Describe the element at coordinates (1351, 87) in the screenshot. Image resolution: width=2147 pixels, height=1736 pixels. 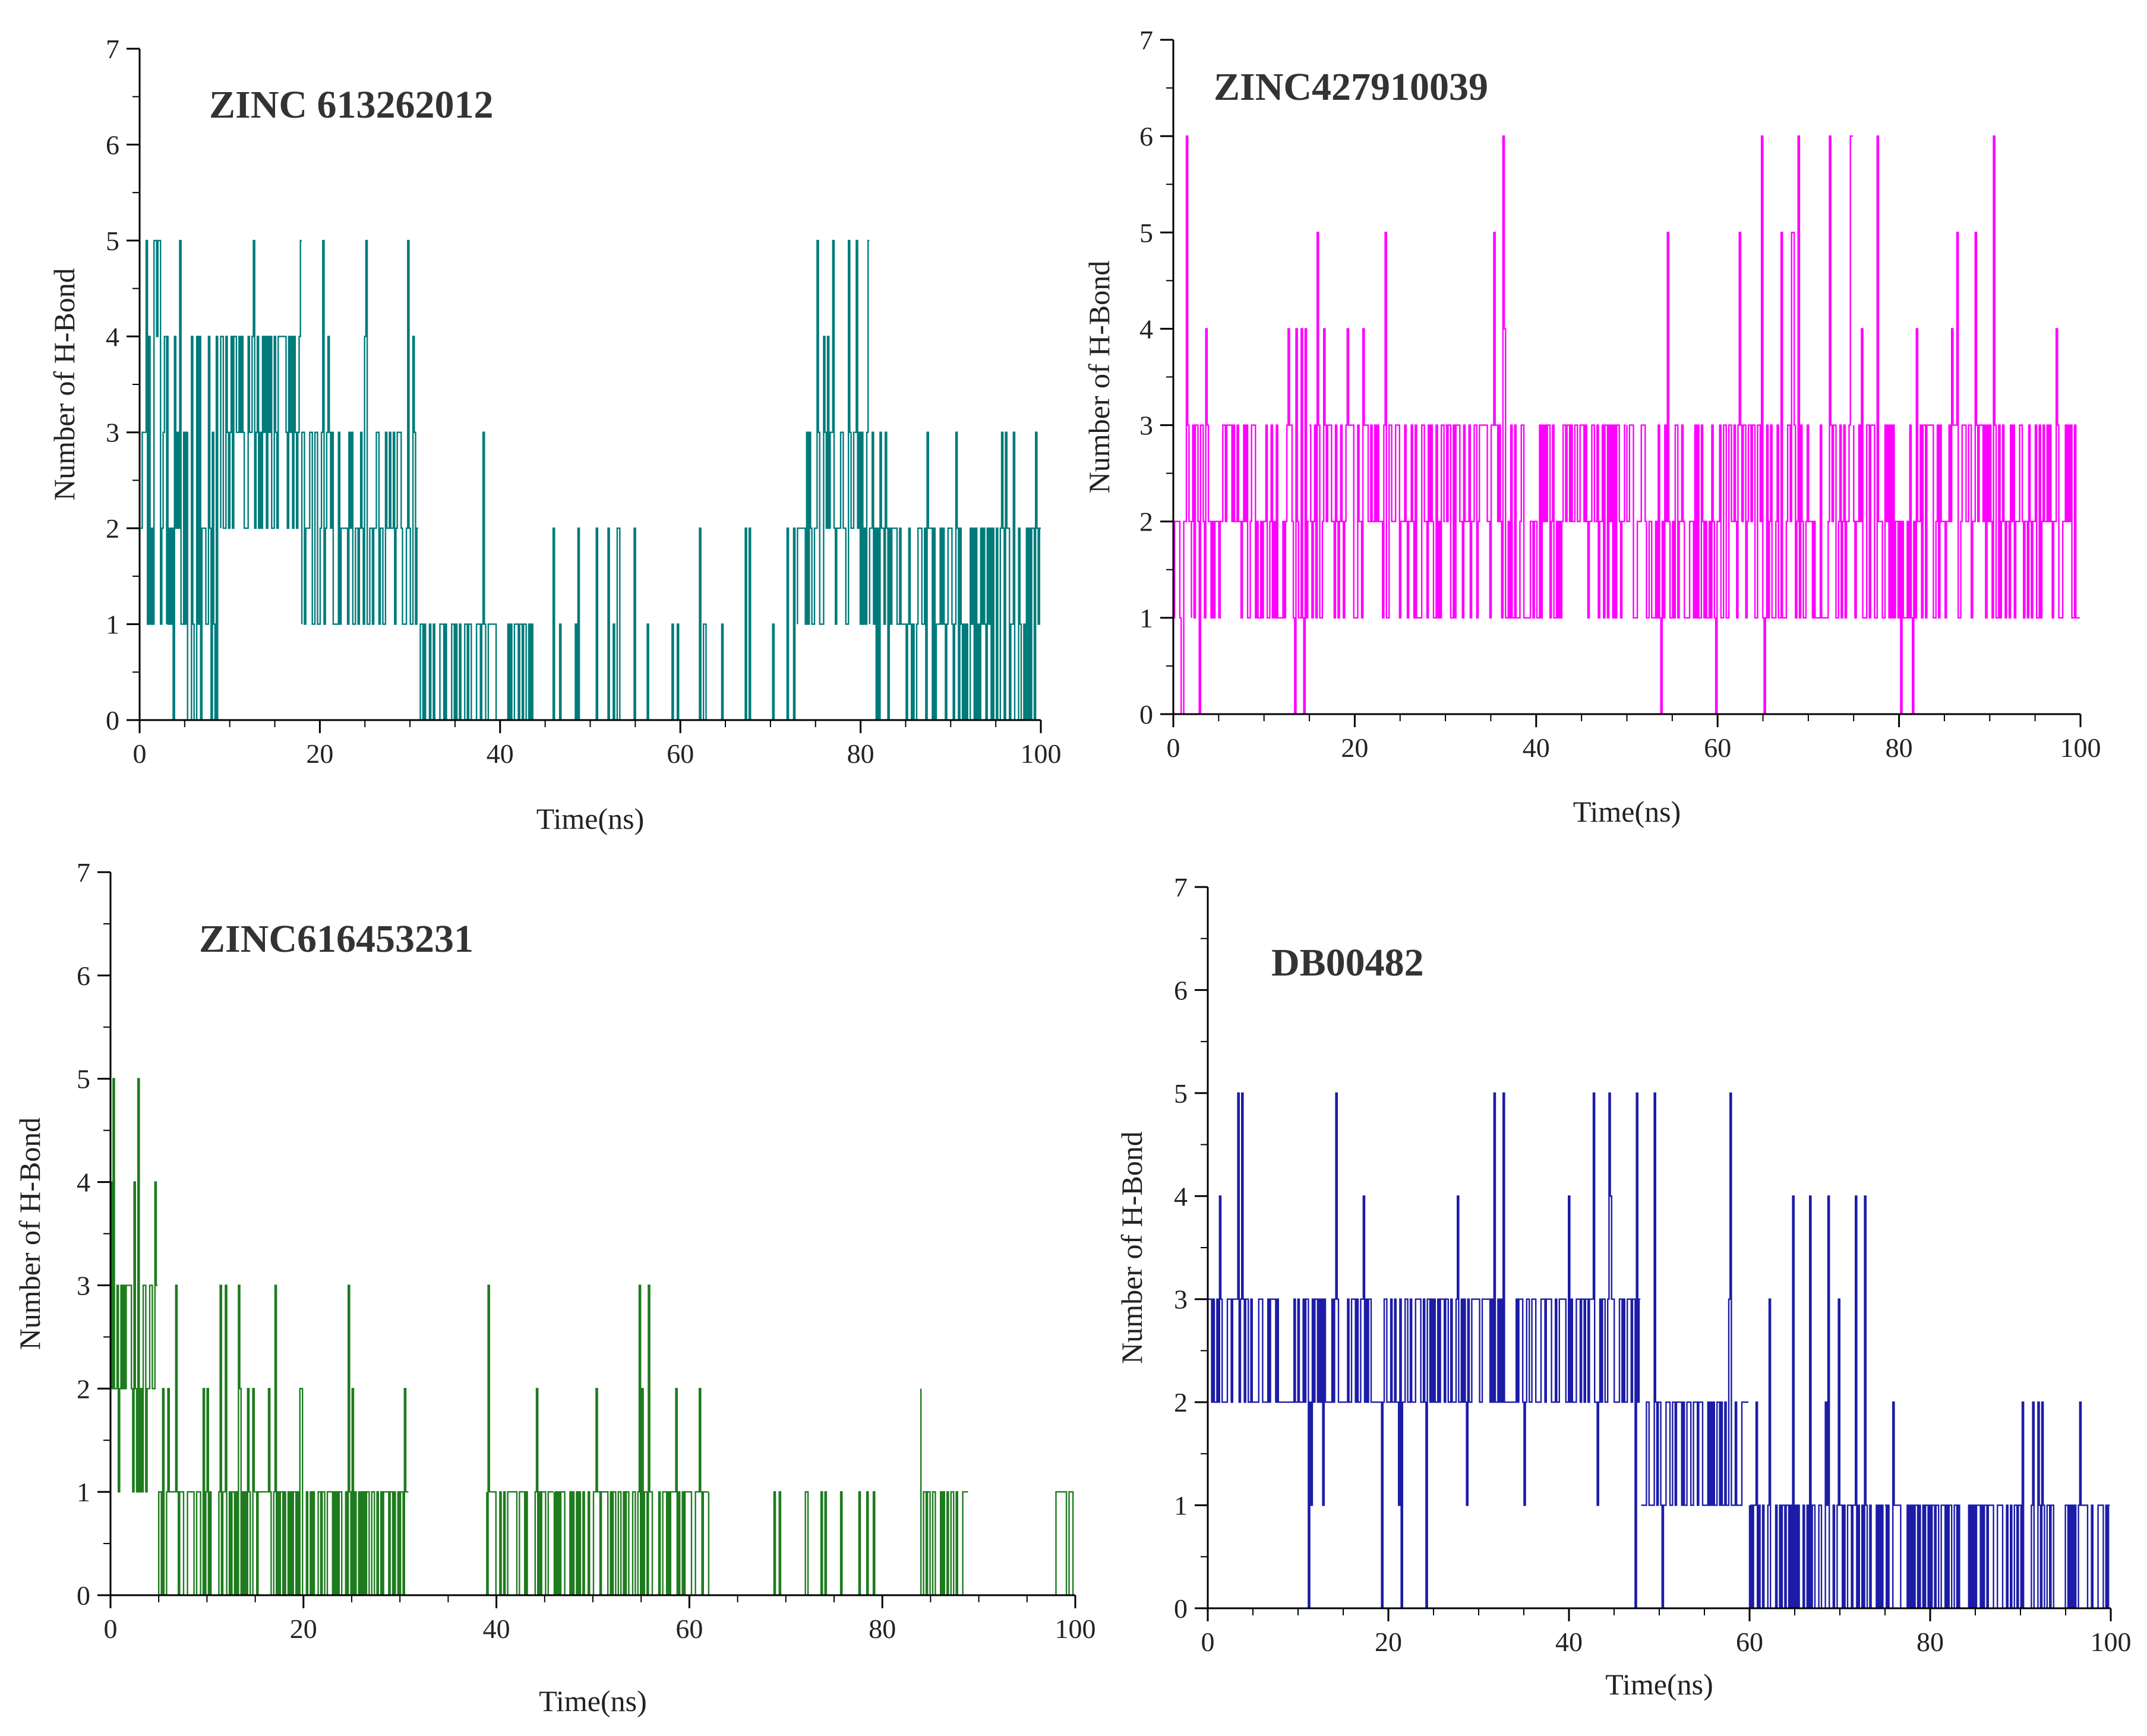
I see `panel-title: ZINC427910039` at that location.